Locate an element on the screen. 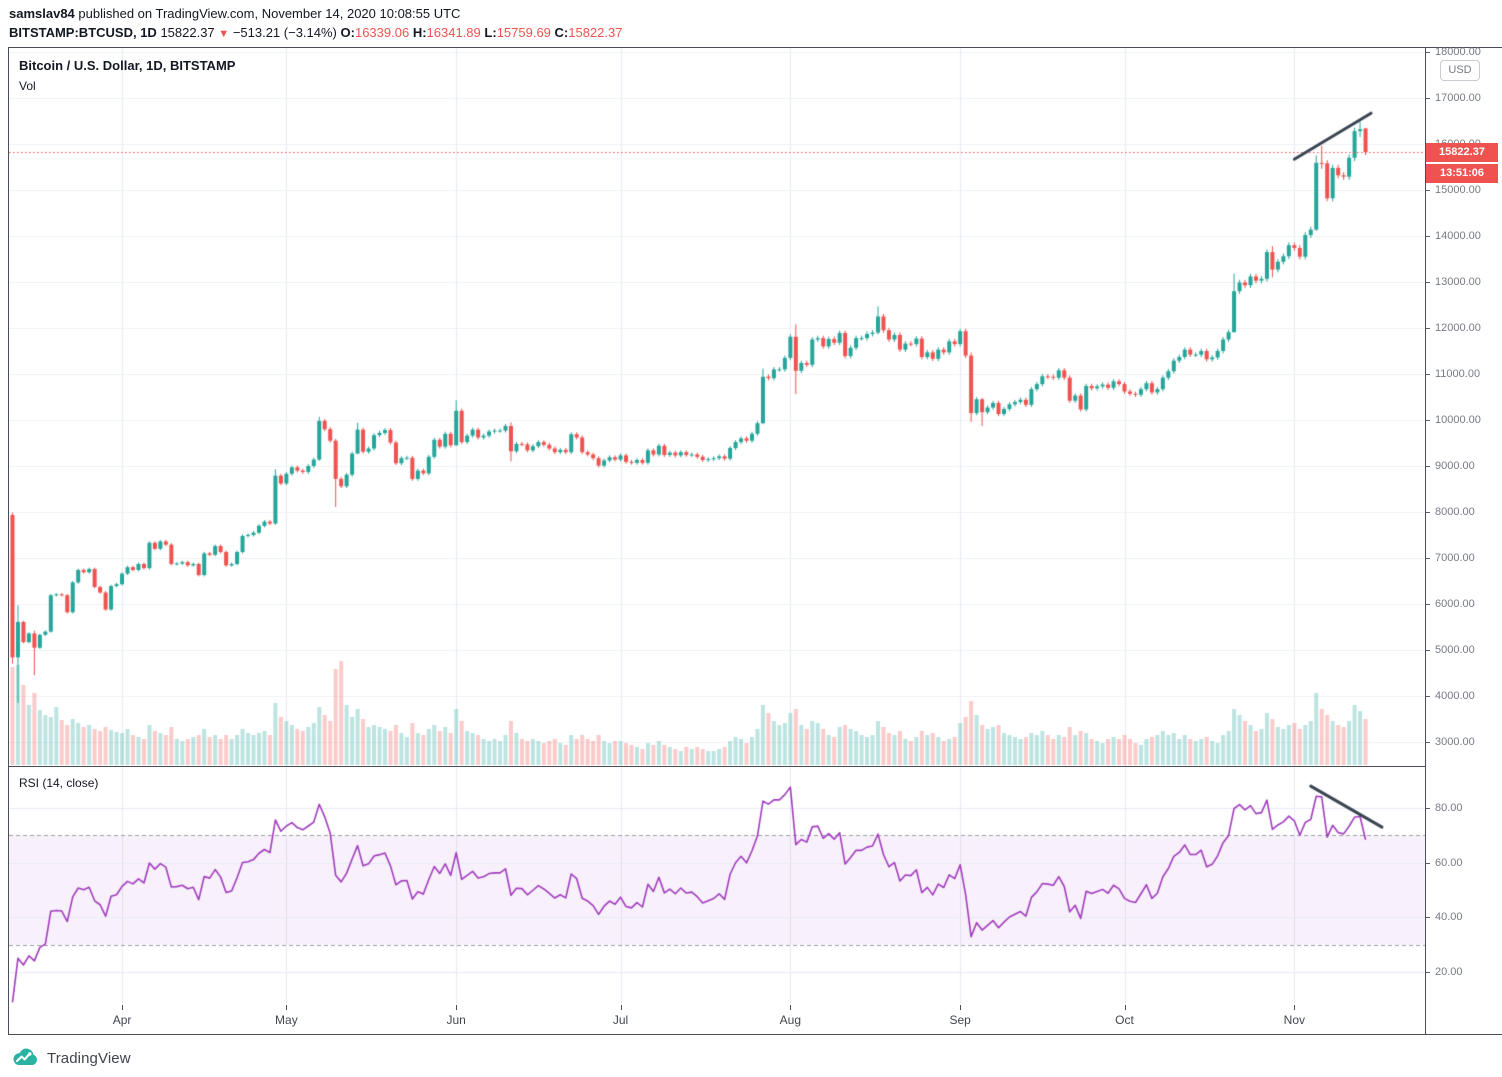 The image size is (1502, 1077). time-axis-month-label: Nov is located at coordinates (1294, 1020).